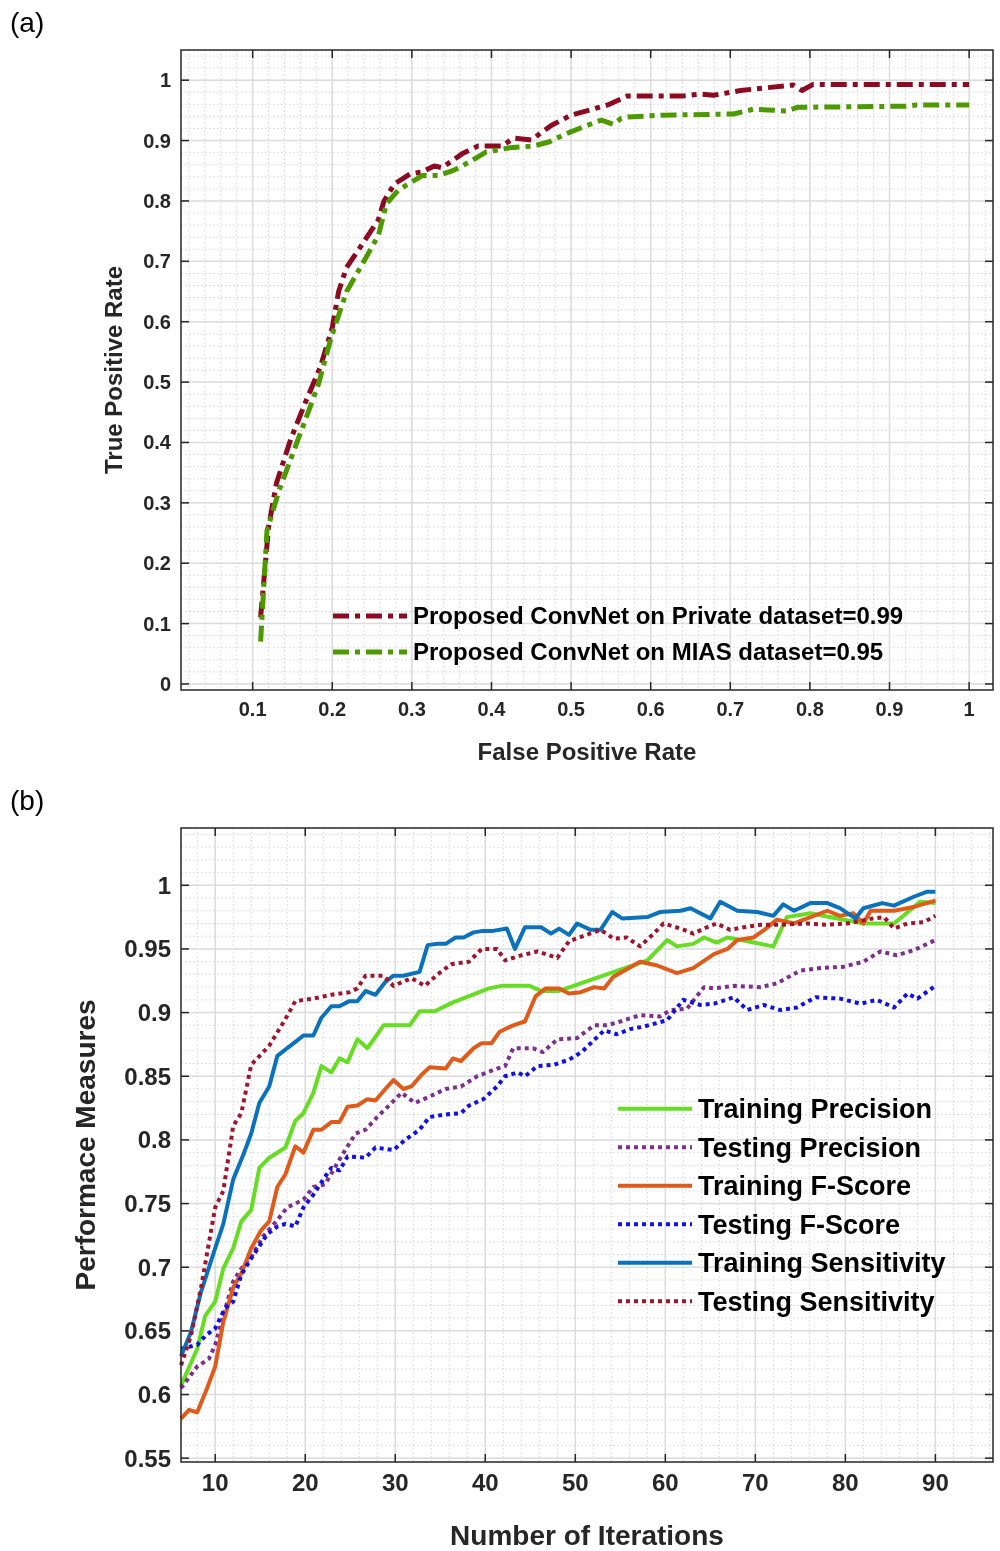  Describe the element at coordinates (157, 442) in the screenshot. I see `y-tick-label: 0.4` at that location.